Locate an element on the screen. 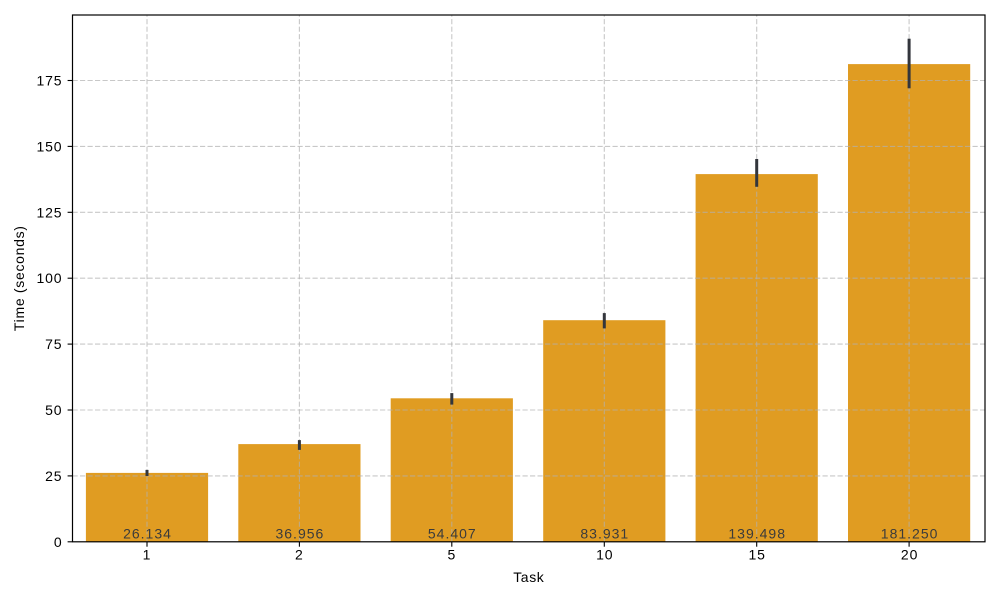 The width and height of the screenshot is (1000, 600). svg-text: Task is located at coordinates (529, 577).